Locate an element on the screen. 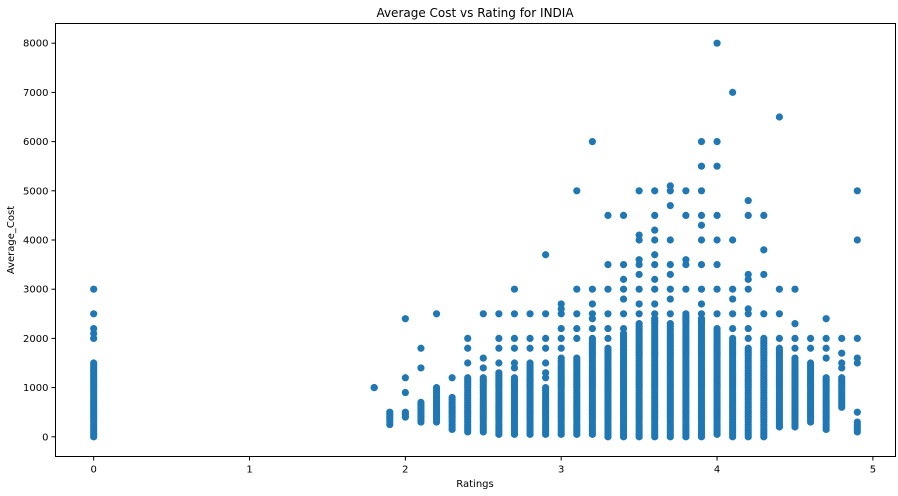  y-tick-label: 4000 is located at coordinates (35, 241).